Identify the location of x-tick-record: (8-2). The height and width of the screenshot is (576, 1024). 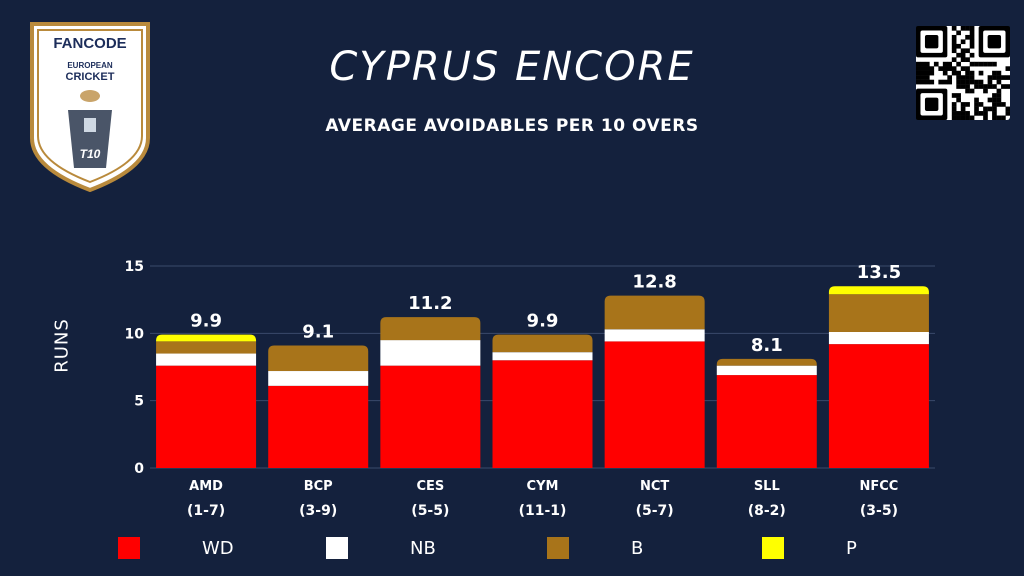
(767, 511).